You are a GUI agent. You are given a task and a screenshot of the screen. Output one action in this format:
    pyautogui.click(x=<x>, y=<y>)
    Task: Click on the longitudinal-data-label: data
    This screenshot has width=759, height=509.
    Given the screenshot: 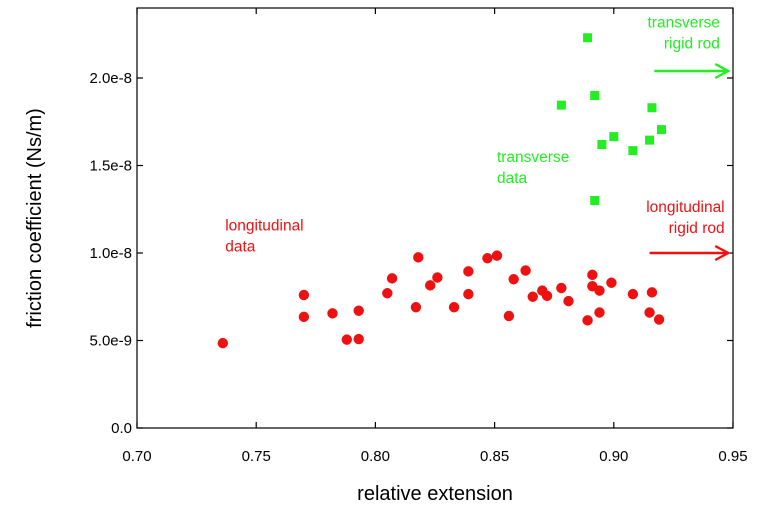 What is the action you would take?
    pyautogui.click(x=240, y=246)
    